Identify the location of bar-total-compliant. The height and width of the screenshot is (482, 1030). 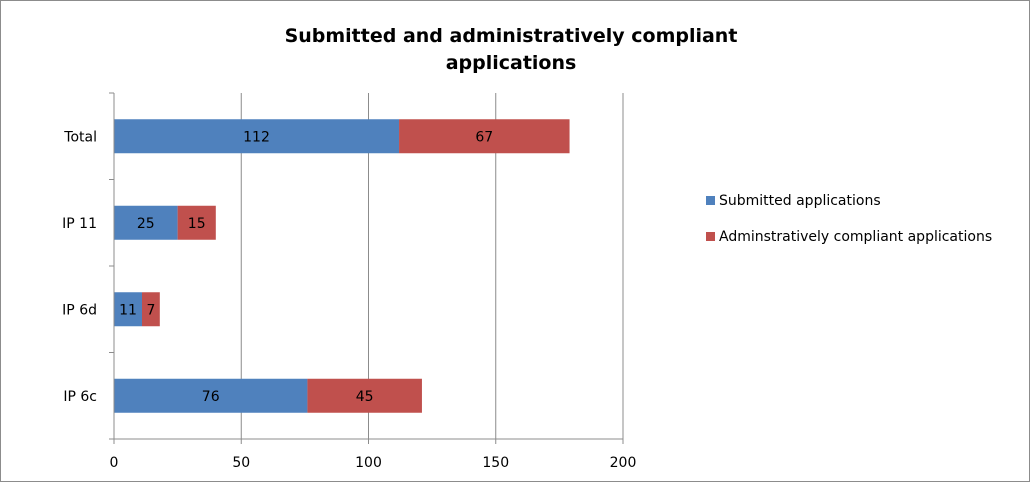
(484, 136).